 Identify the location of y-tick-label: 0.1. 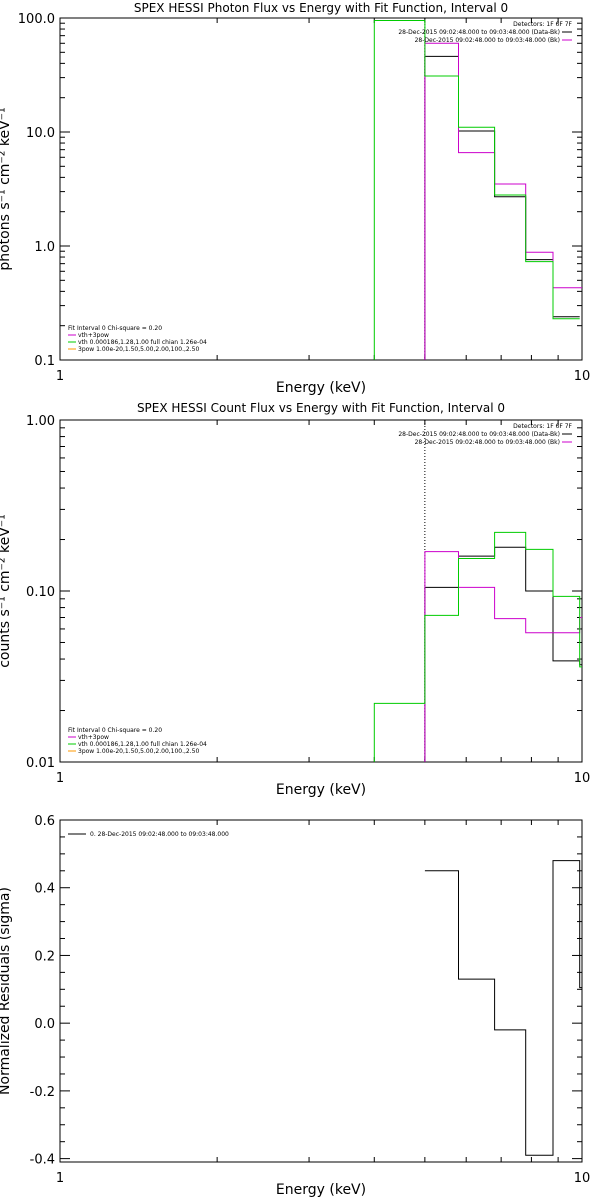
(44, 361).